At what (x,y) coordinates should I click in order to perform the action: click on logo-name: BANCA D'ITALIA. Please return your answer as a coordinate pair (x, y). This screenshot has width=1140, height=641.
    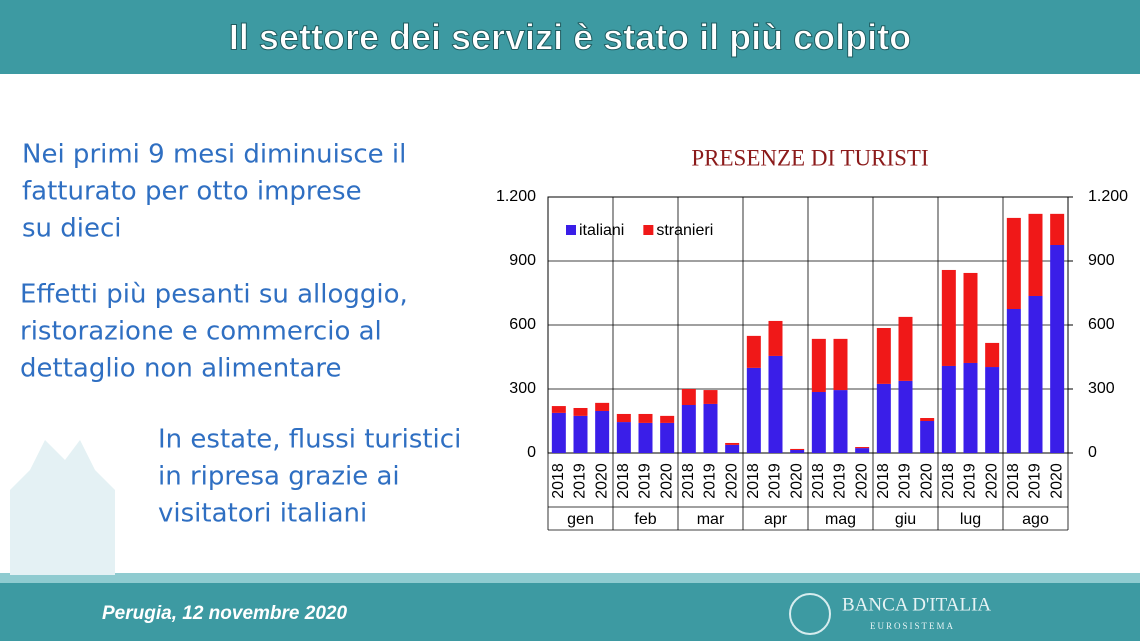
    Looking at the image, I should click on (916, 604).